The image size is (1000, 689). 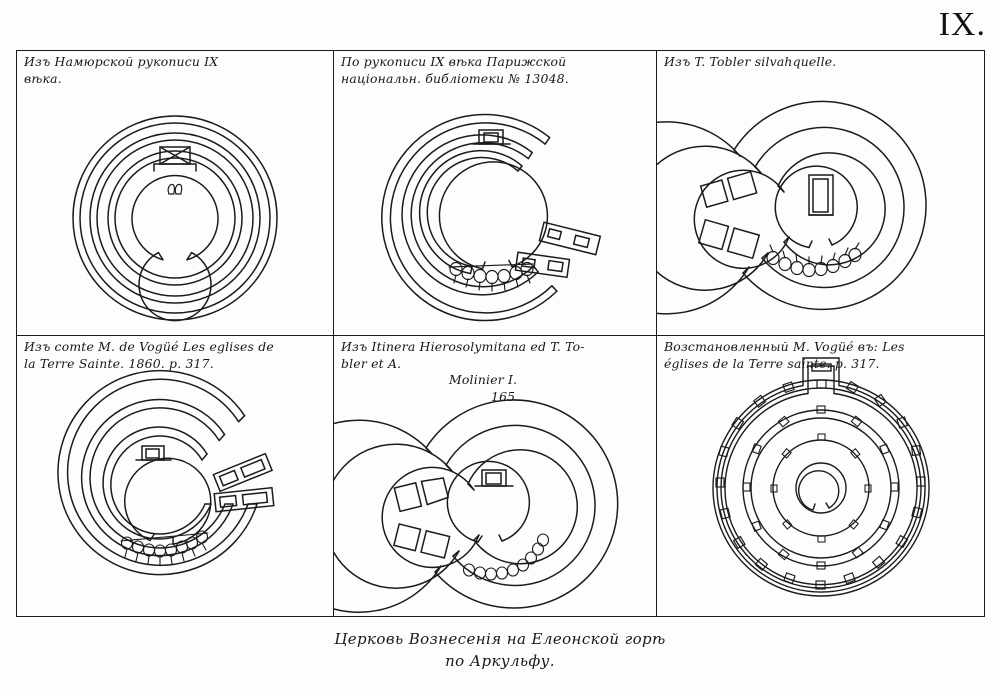 I want to click on panel-de-vogue-figure, so click(x=175, y=477).